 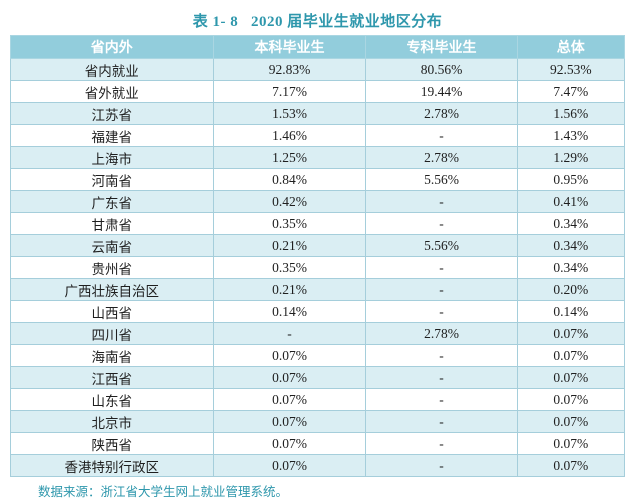 What do you see at coordinates (112, 443) in the screenshot?
I see `region-cell: 陕西省` at bounding box center [112, 443].